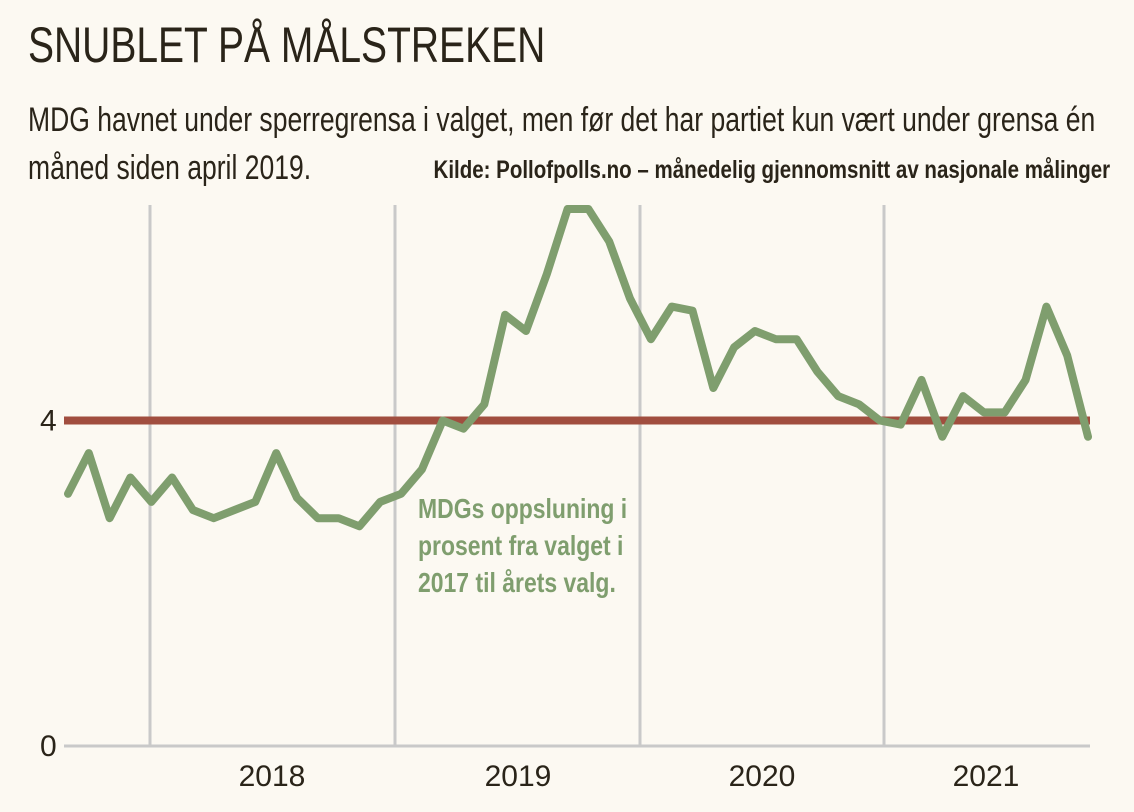 This screenshot has width=1134, height=812. Describe the element at coordinates (48, 584) in the screenshot. I see `y-tick-labels: 04` at that location.